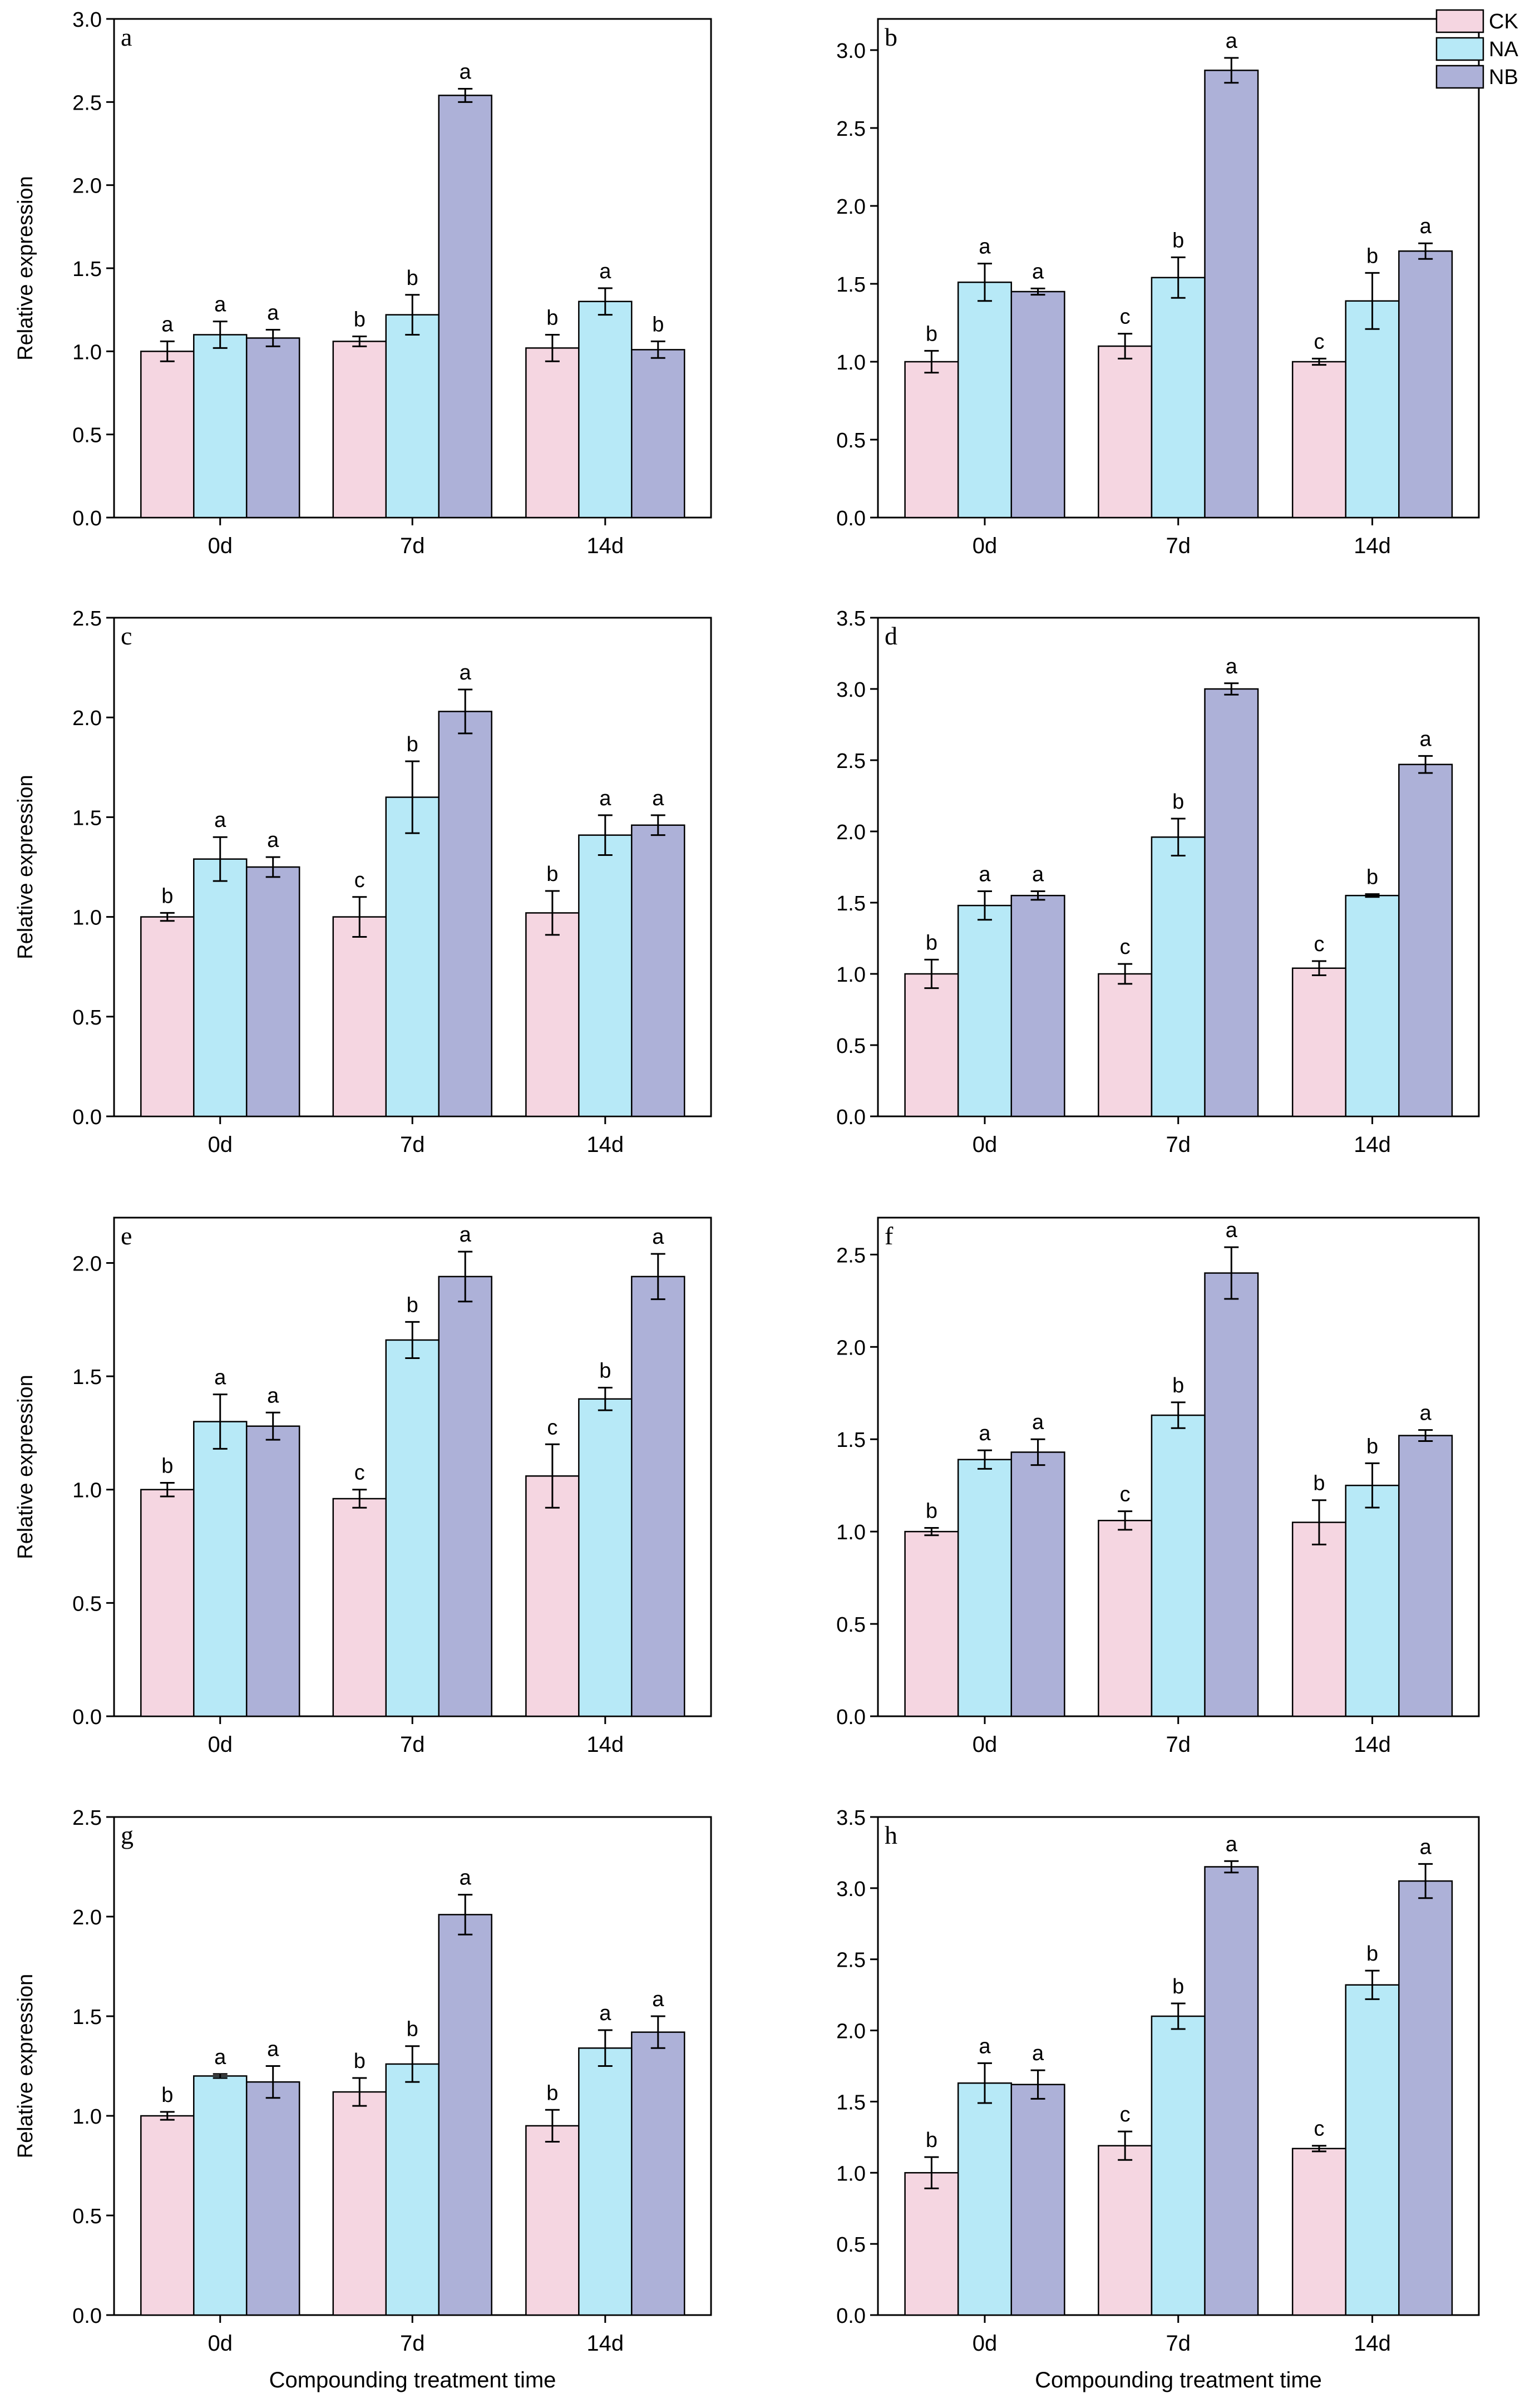  I want to click on panel-letter: h, so click(891, 1835).